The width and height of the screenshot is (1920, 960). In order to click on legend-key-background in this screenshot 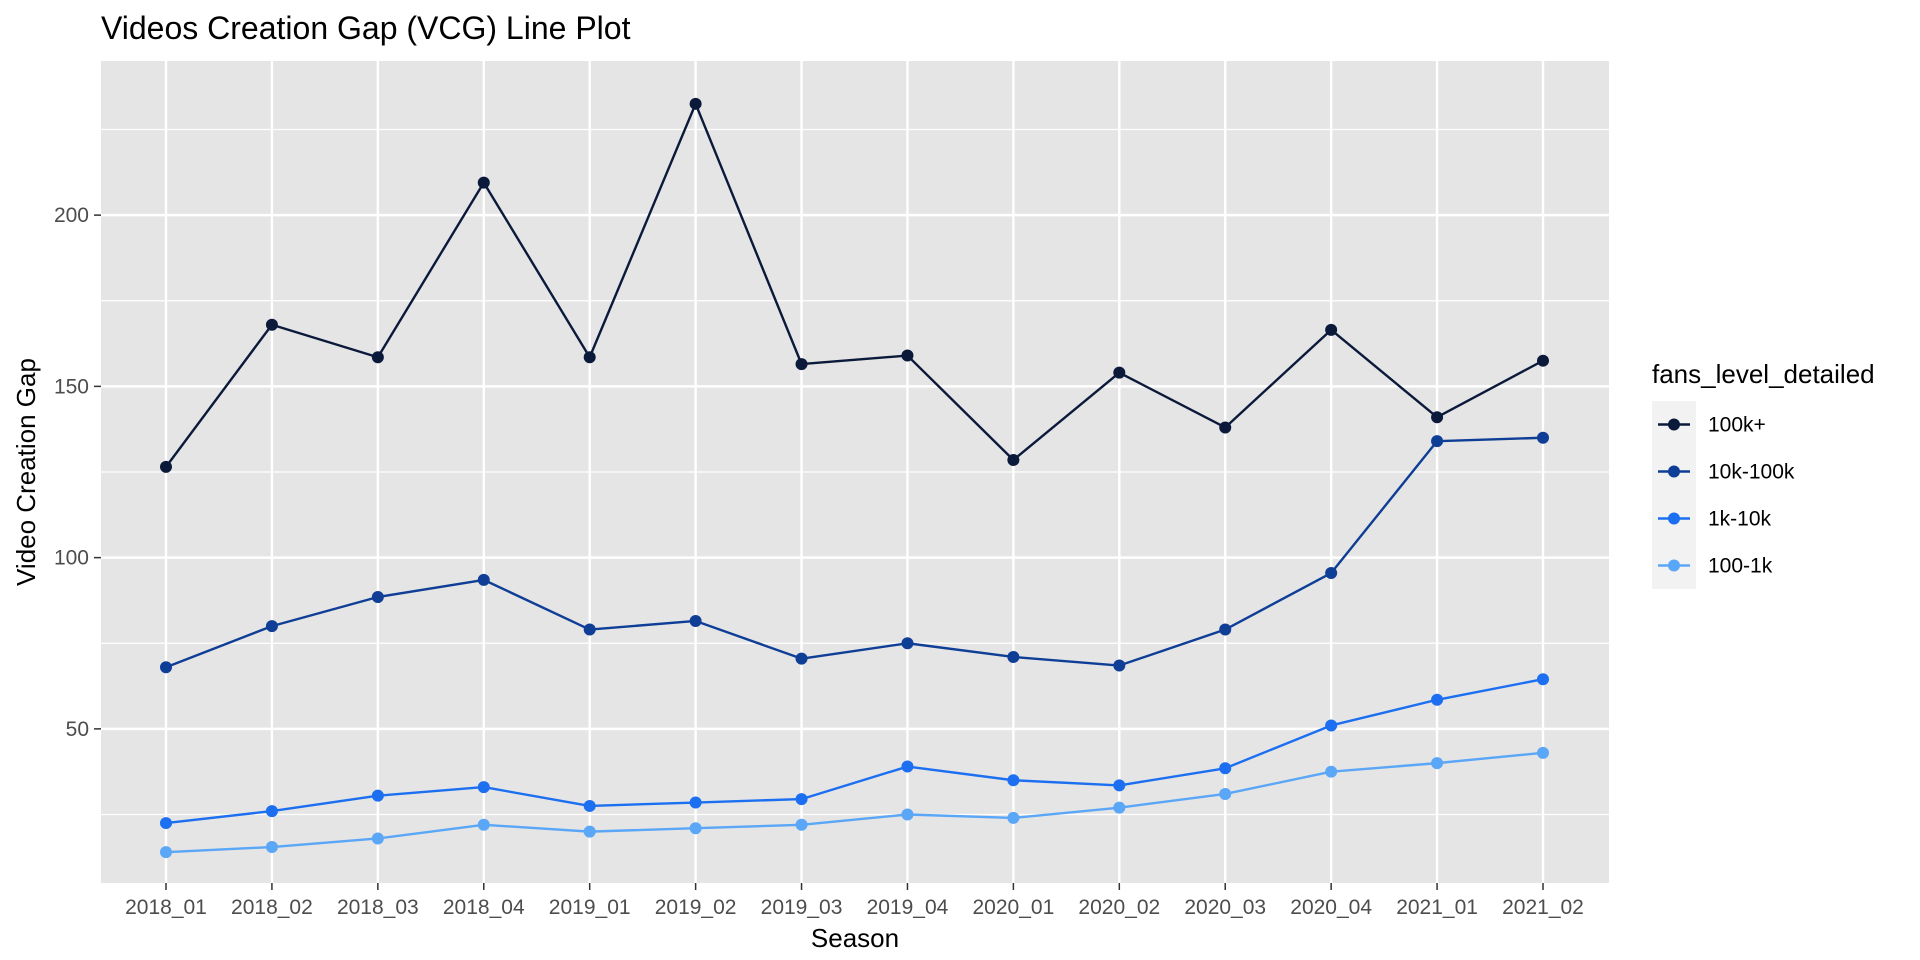, I will do `click(1674, 495)`.